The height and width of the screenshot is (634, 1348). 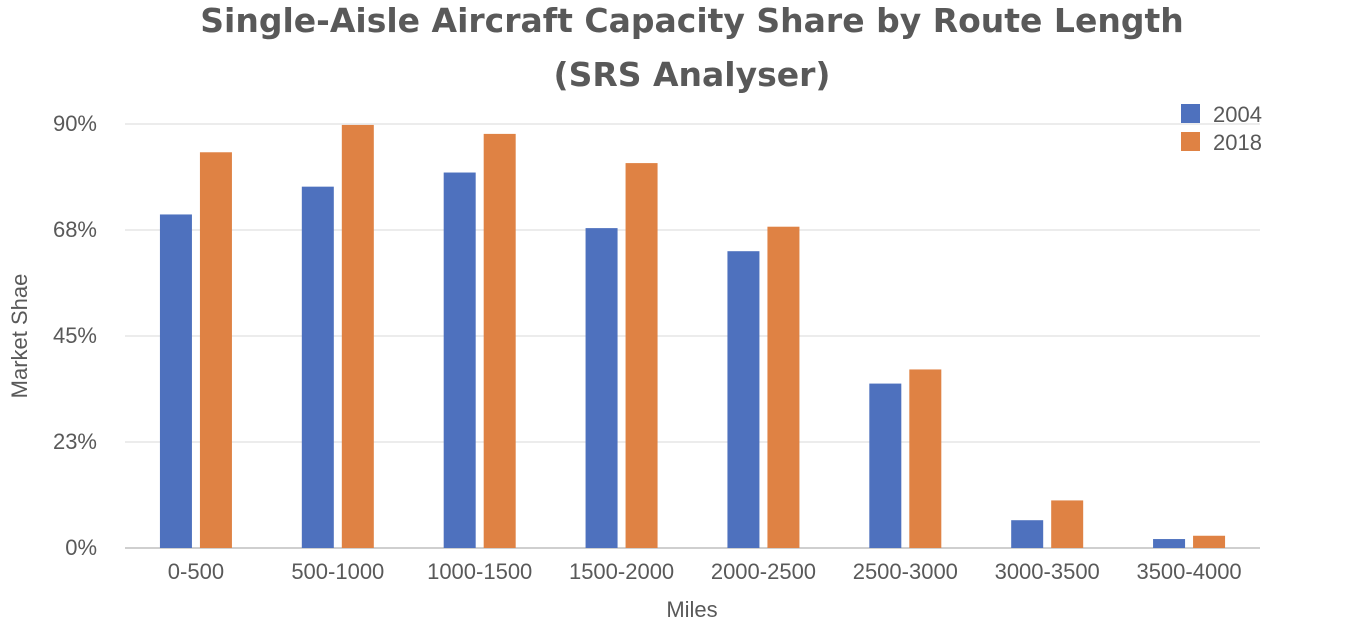 What do you see at coordinates (19, 336) in the screenshot?
I see `y-axis-label: Market Shae` at bounding box center [19, 336].